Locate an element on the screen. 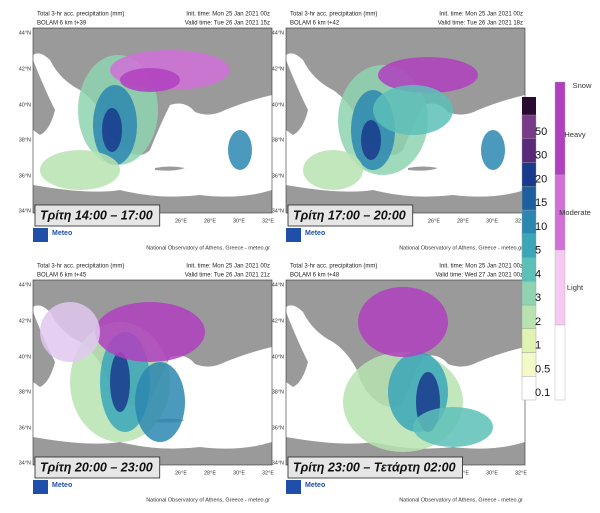  snow-level: Moderate is located at coordinates (575, 212).